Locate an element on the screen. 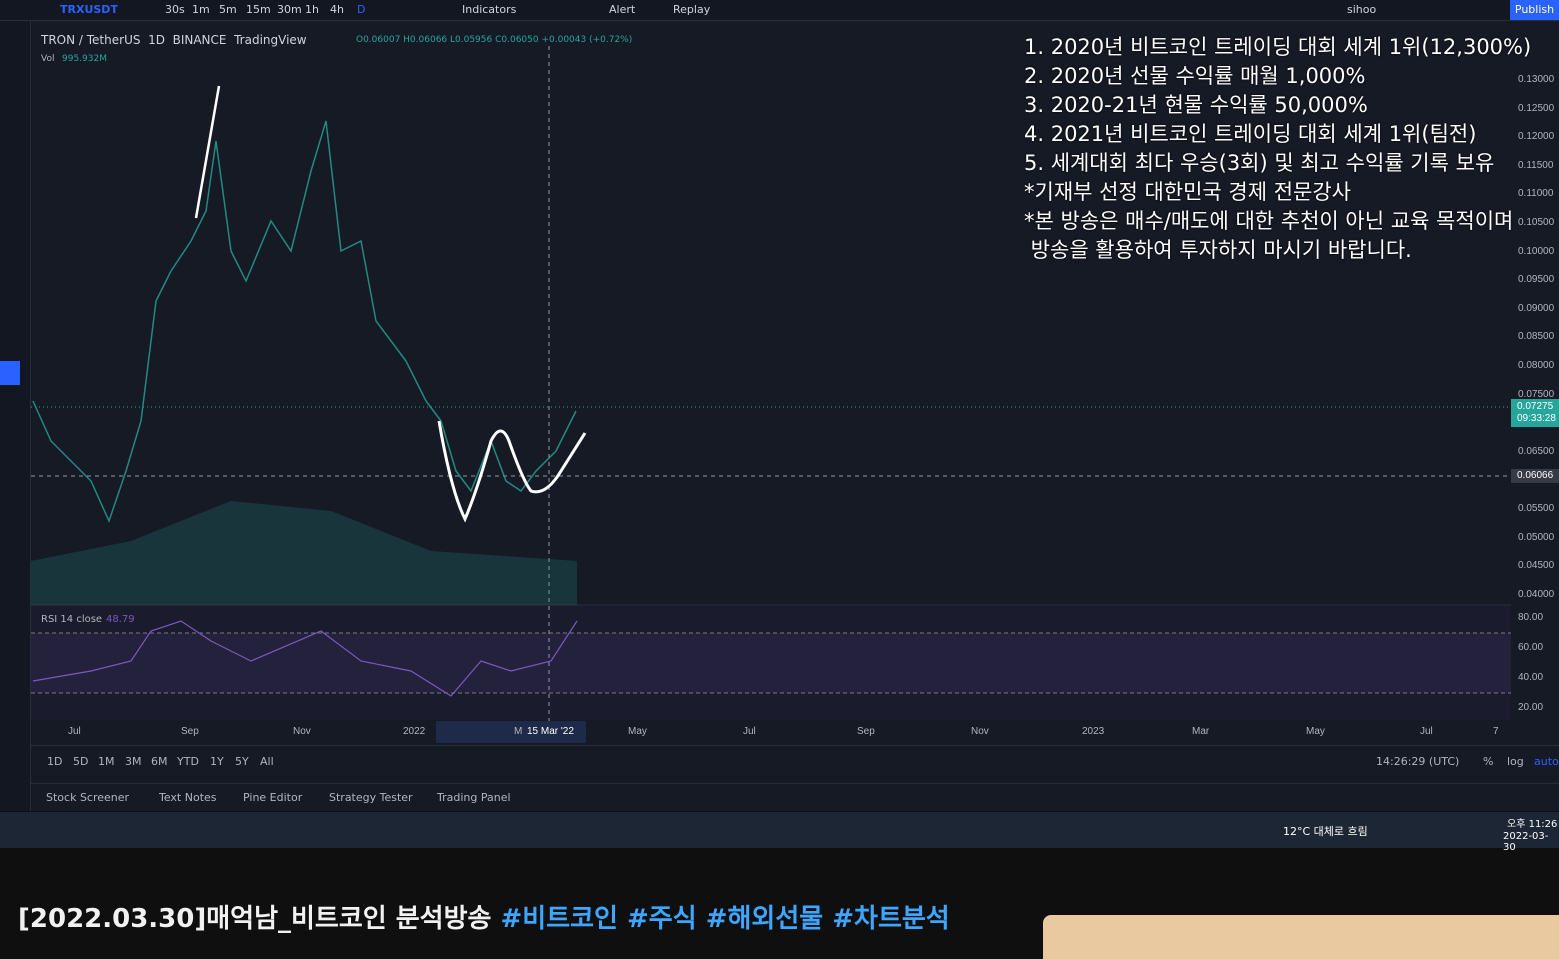  price-tick-label: 0.12000 is located at coordinates (1536, 137).